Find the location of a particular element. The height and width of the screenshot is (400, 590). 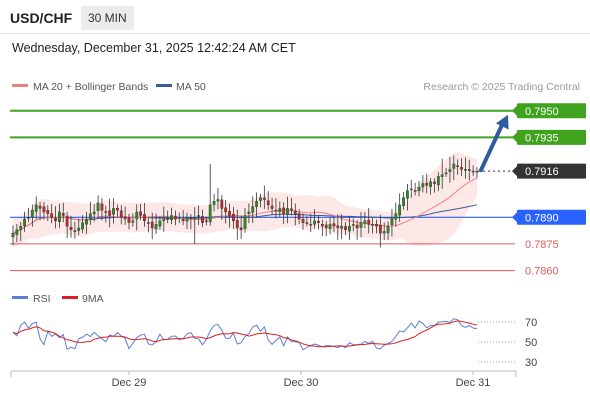

level-label-current: 0.7916 is located at coordinates (542, 172).